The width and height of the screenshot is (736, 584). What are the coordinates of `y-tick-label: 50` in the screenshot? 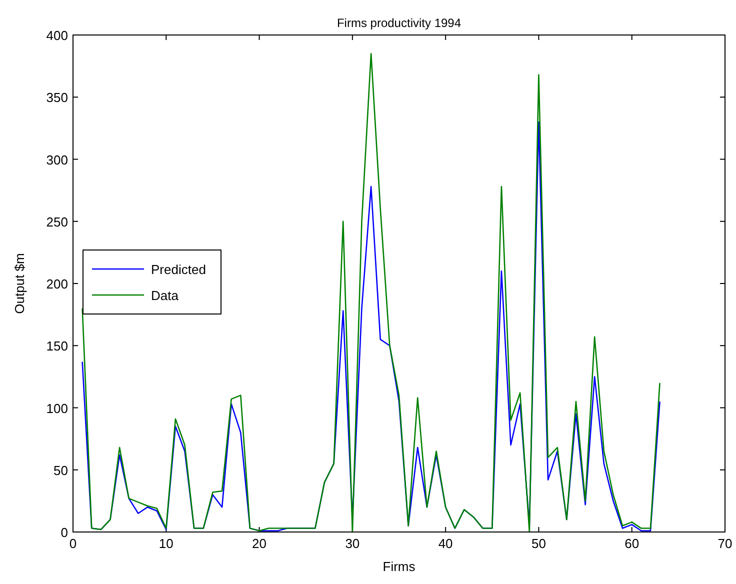 It's located at (61, 470).